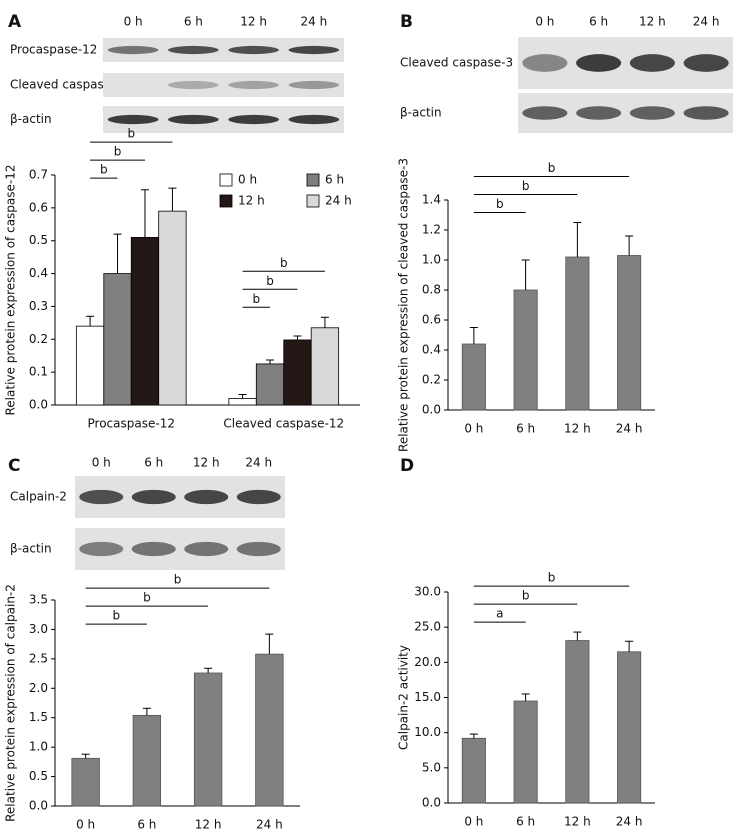  What do you see at coordinates (38, 497) in the screenshot?
I see `blot-row-label: Calpain-2` at bounding box center [38, 497].